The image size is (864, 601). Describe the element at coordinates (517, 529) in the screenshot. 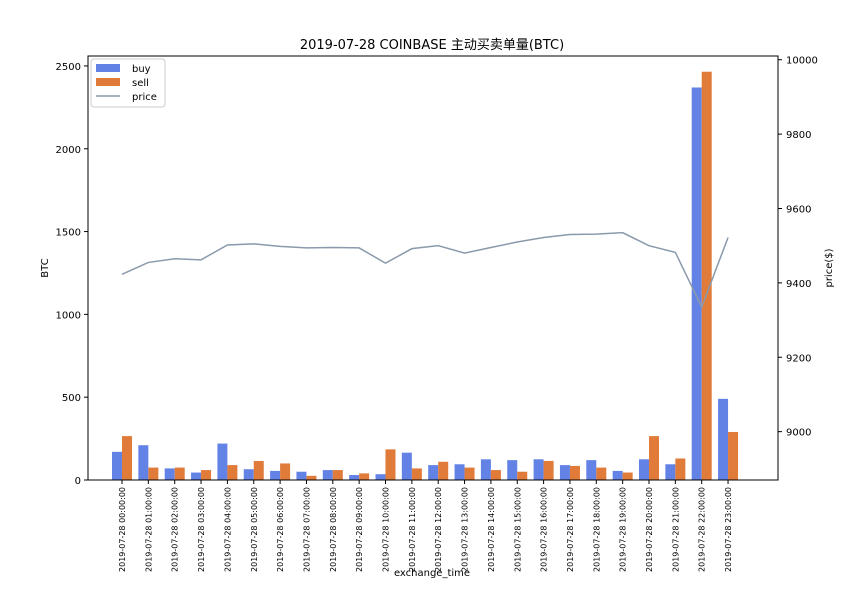

I see `x-tick-label: 2019-07-28 15:00:00` at that location.